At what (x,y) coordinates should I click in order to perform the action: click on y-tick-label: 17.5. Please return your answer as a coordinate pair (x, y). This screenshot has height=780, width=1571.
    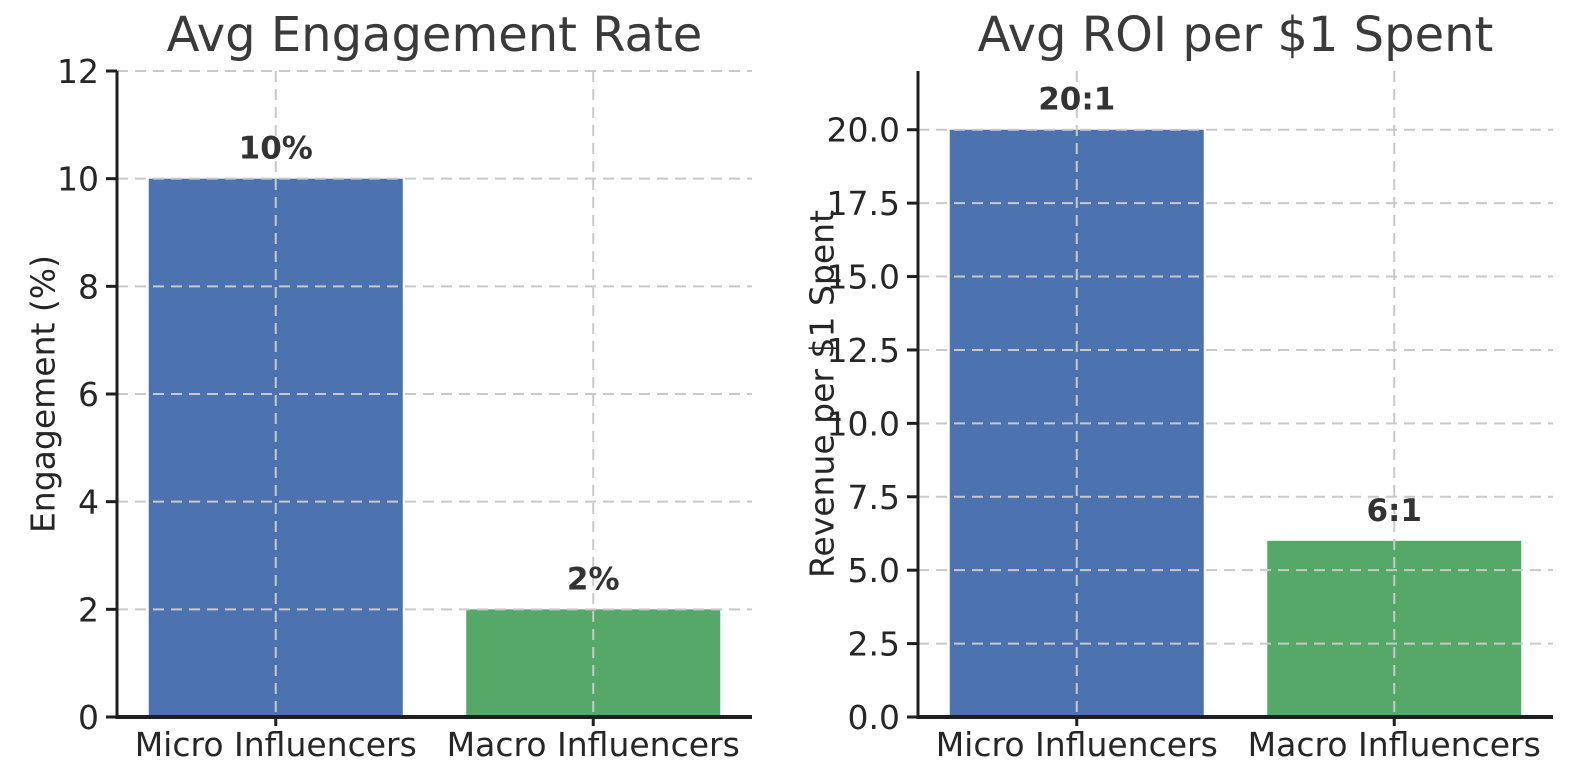
    Looking at the image, I should click on (863, 203).